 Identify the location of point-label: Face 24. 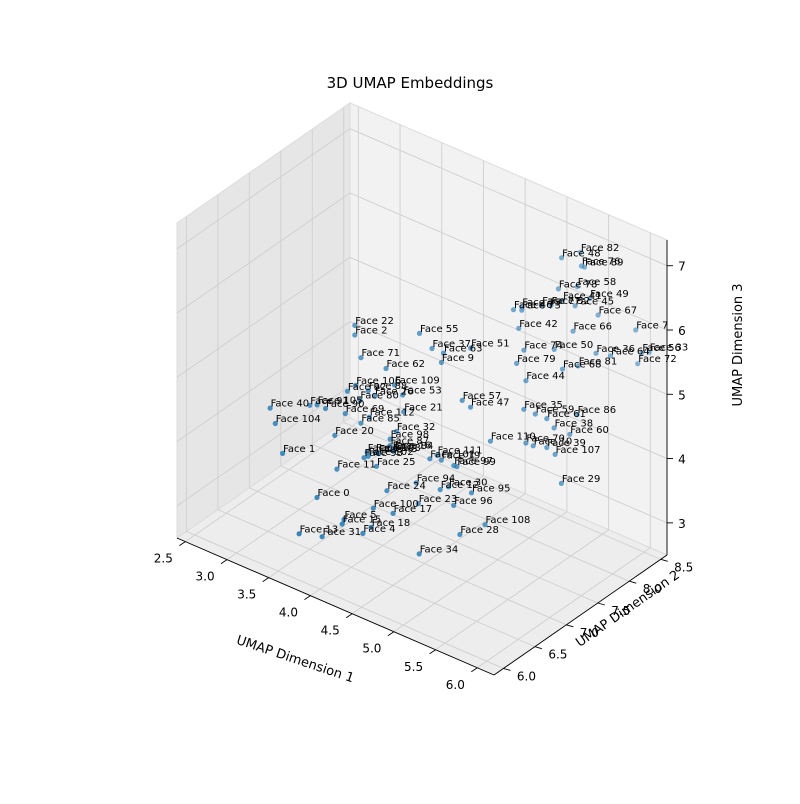
(406, 486).